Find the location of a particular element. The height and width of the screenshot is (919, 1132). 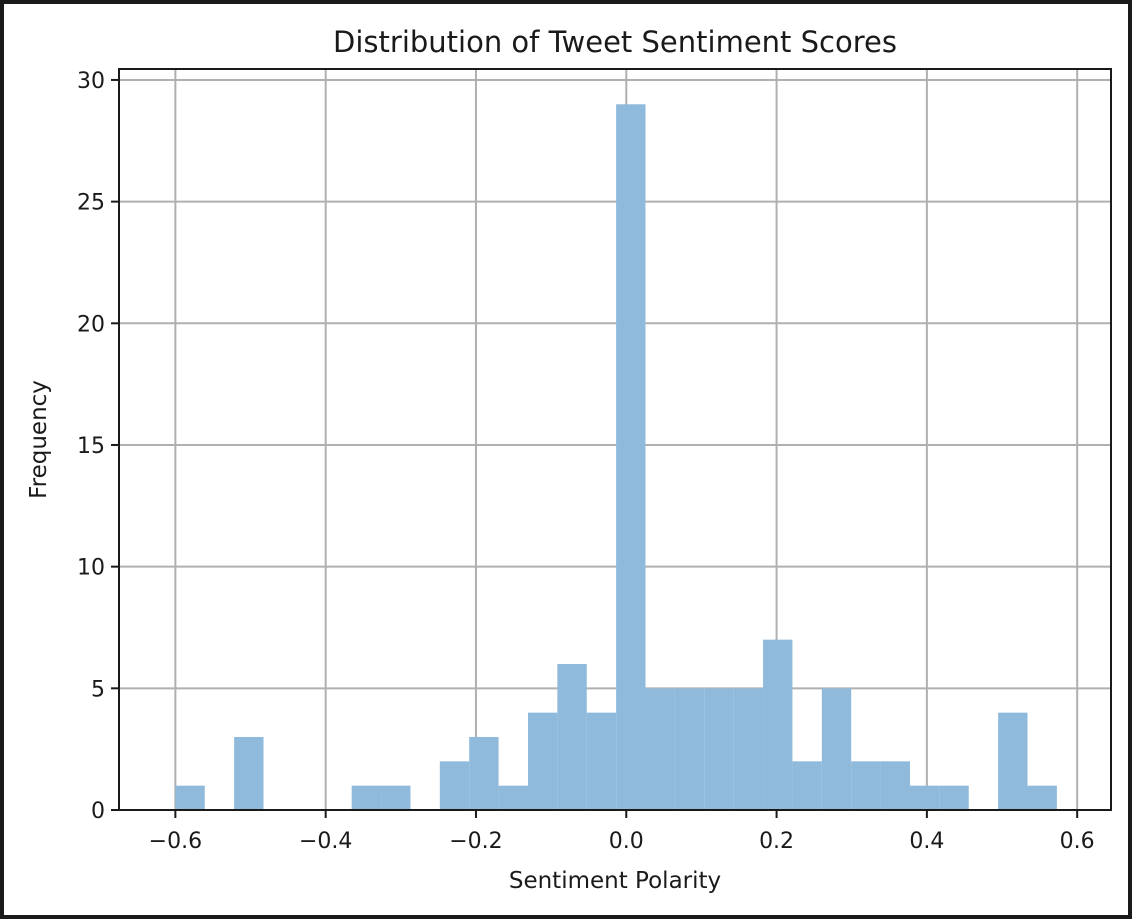

x-tick-label: −0.2 is located at coordinates (475, 841).